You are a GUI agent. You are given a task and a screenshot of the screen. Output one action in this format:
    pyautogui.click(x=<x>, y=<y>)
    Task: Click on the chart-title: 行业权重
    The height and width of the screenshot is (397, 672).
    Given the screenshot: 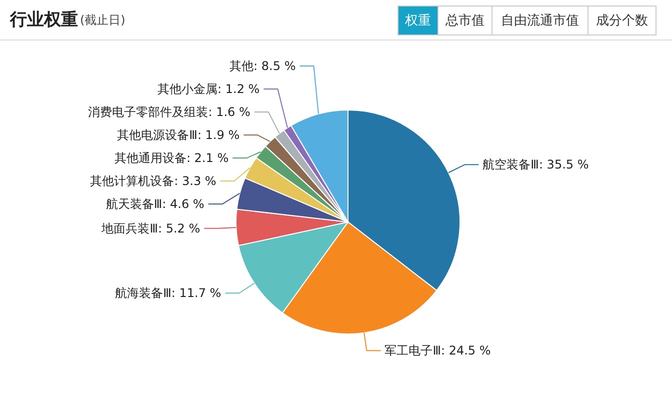 What is the action you would take?
    pyautogui.click(x=43, y=20)
    